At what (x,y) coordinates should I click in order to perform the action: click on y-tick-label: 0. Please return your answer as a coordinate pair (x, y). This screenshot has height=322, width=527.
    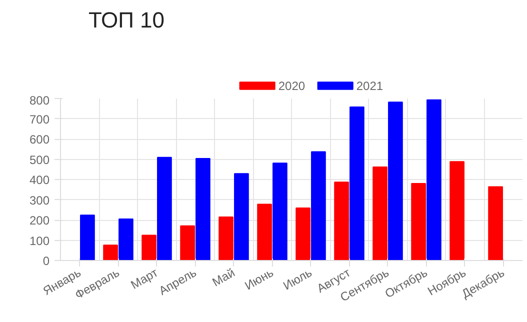
    Looking at the image, I should click on (46, 261).